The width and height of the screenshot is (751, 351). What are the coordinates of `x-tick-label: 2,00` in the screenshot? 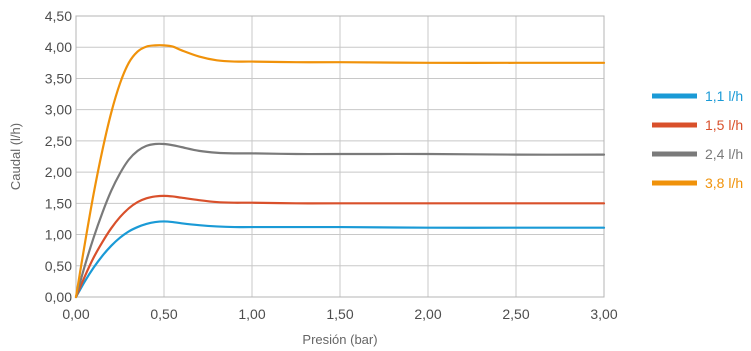 It's located at (427, 314).